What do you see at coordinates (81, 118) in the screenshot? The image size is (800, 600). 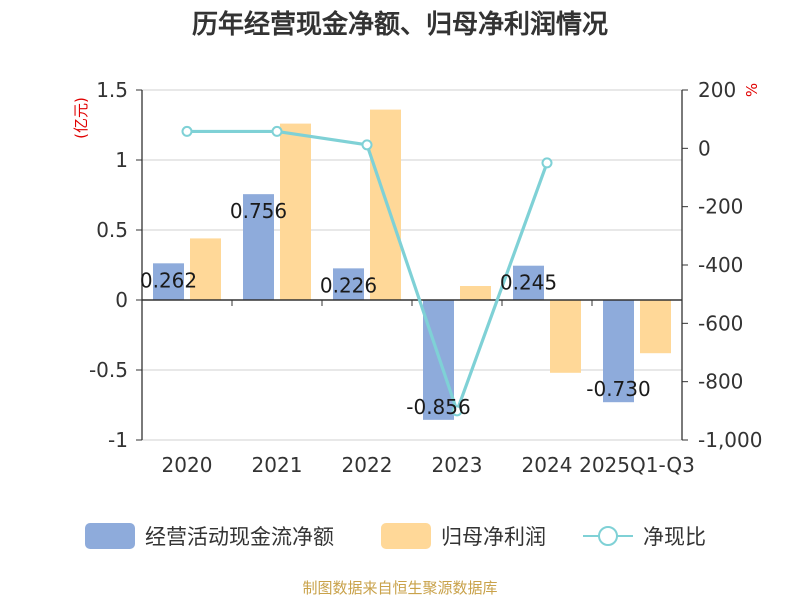 I see `left-axis-unit: (亿元)` at bounding box center [81, 118].